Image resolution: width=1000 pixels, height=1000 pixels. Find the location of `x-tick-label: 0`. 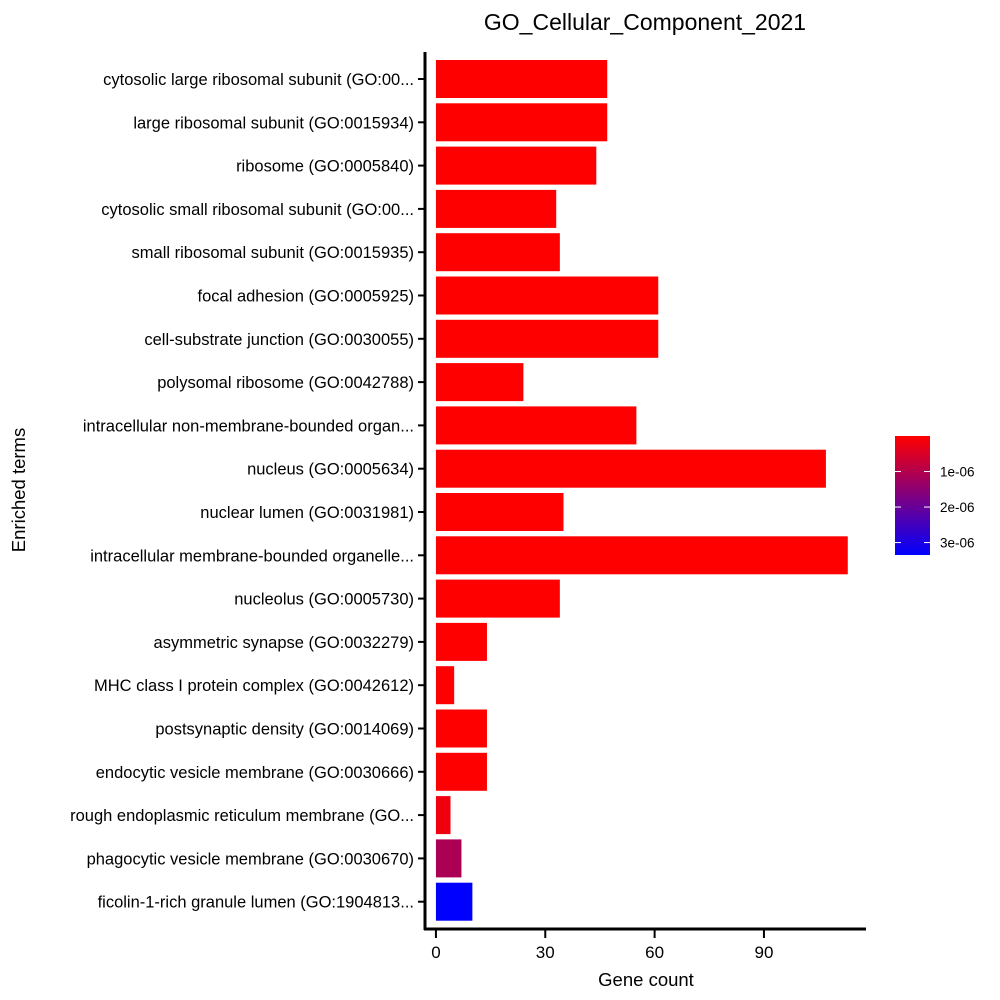

x-tick-label: 0 is located at coordinates (435, 952).